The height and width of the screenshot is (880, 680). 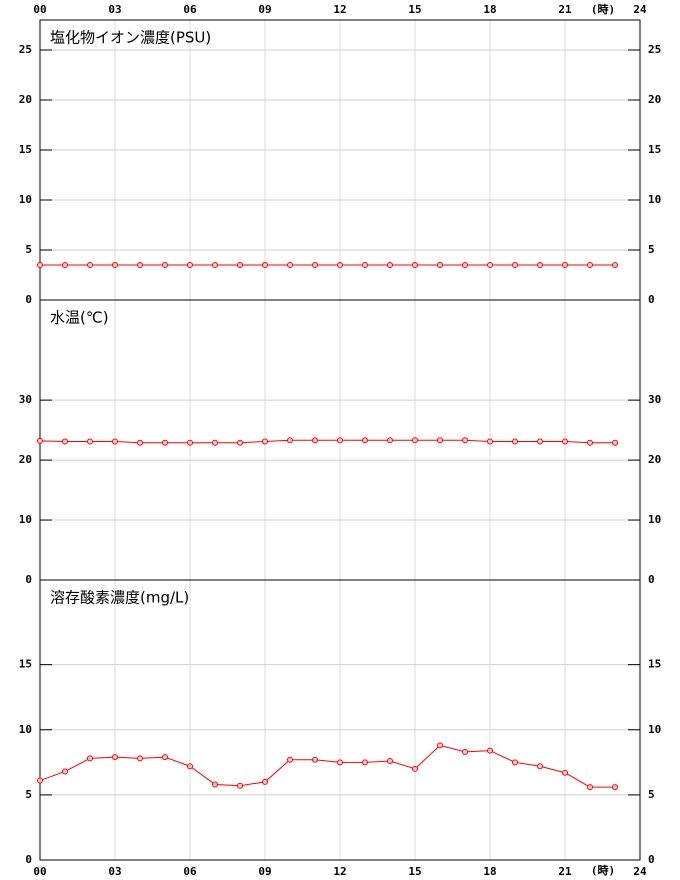 What do you see at coordinates (39, 9) in the screenshot?
I see `x-tick-label: 00` at bounding box center [39, 9].